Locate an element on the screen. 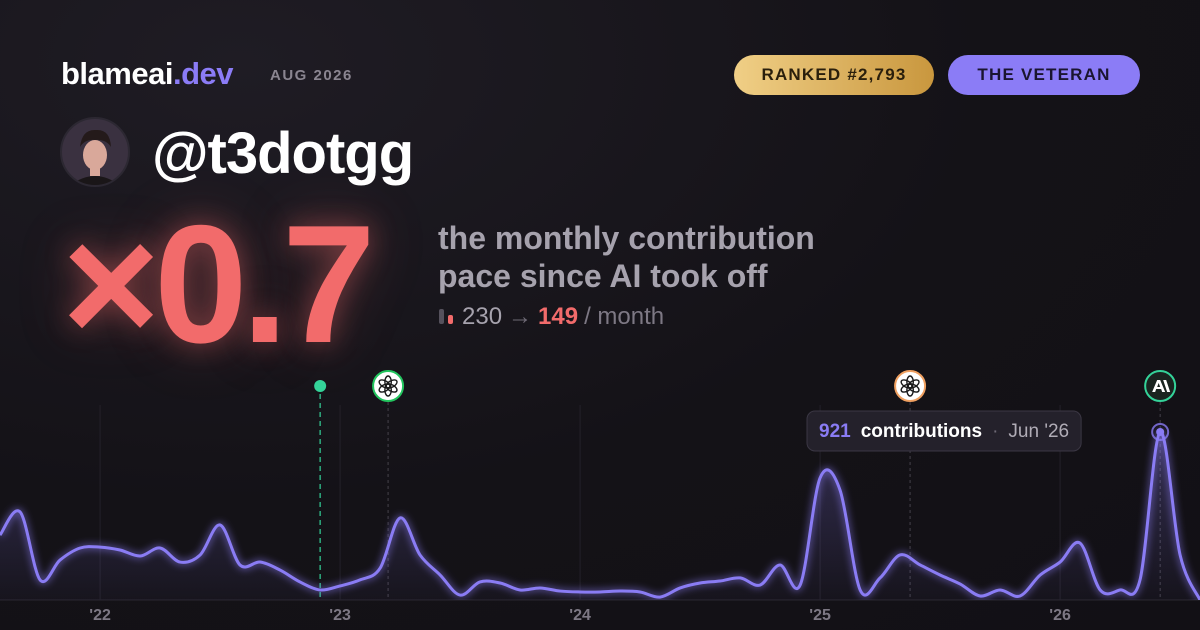 The height and width of the screenshot is (630, 1200). period: AUG 2026 is located at coordinates (311, 75).